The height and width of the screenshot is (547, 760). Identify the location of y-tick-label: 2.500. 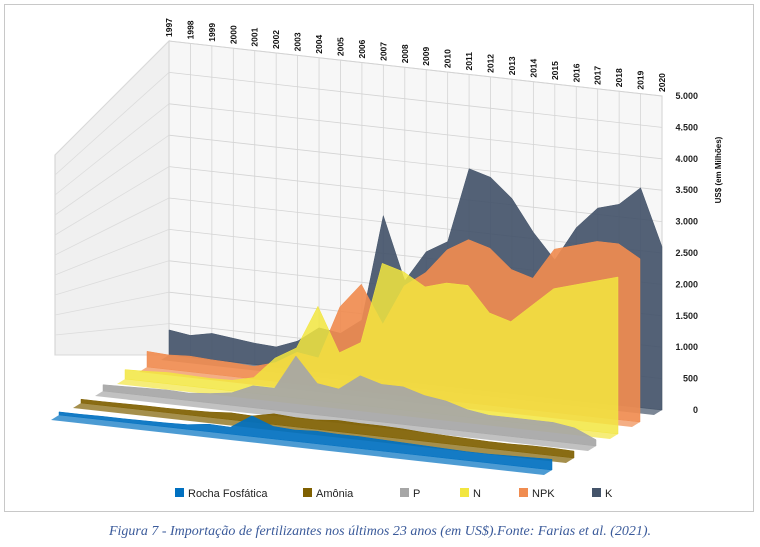
(686, 253).